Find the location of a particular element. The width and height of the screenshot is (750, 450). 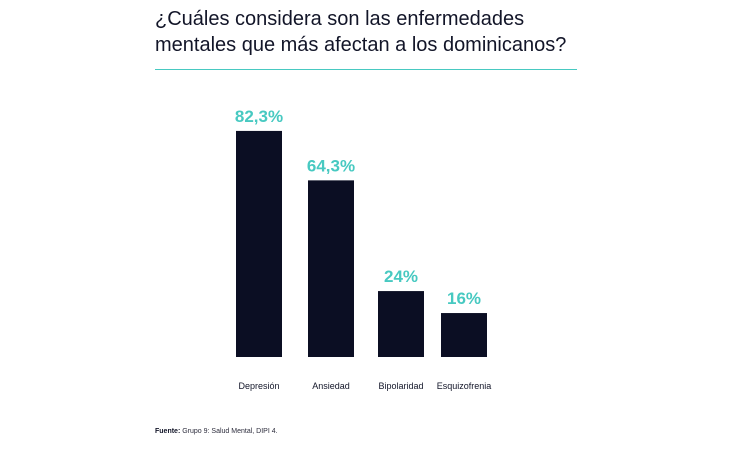

title-line-1: ¿Cuáles considera son las enfermedades is located at coordinates (340, 19).